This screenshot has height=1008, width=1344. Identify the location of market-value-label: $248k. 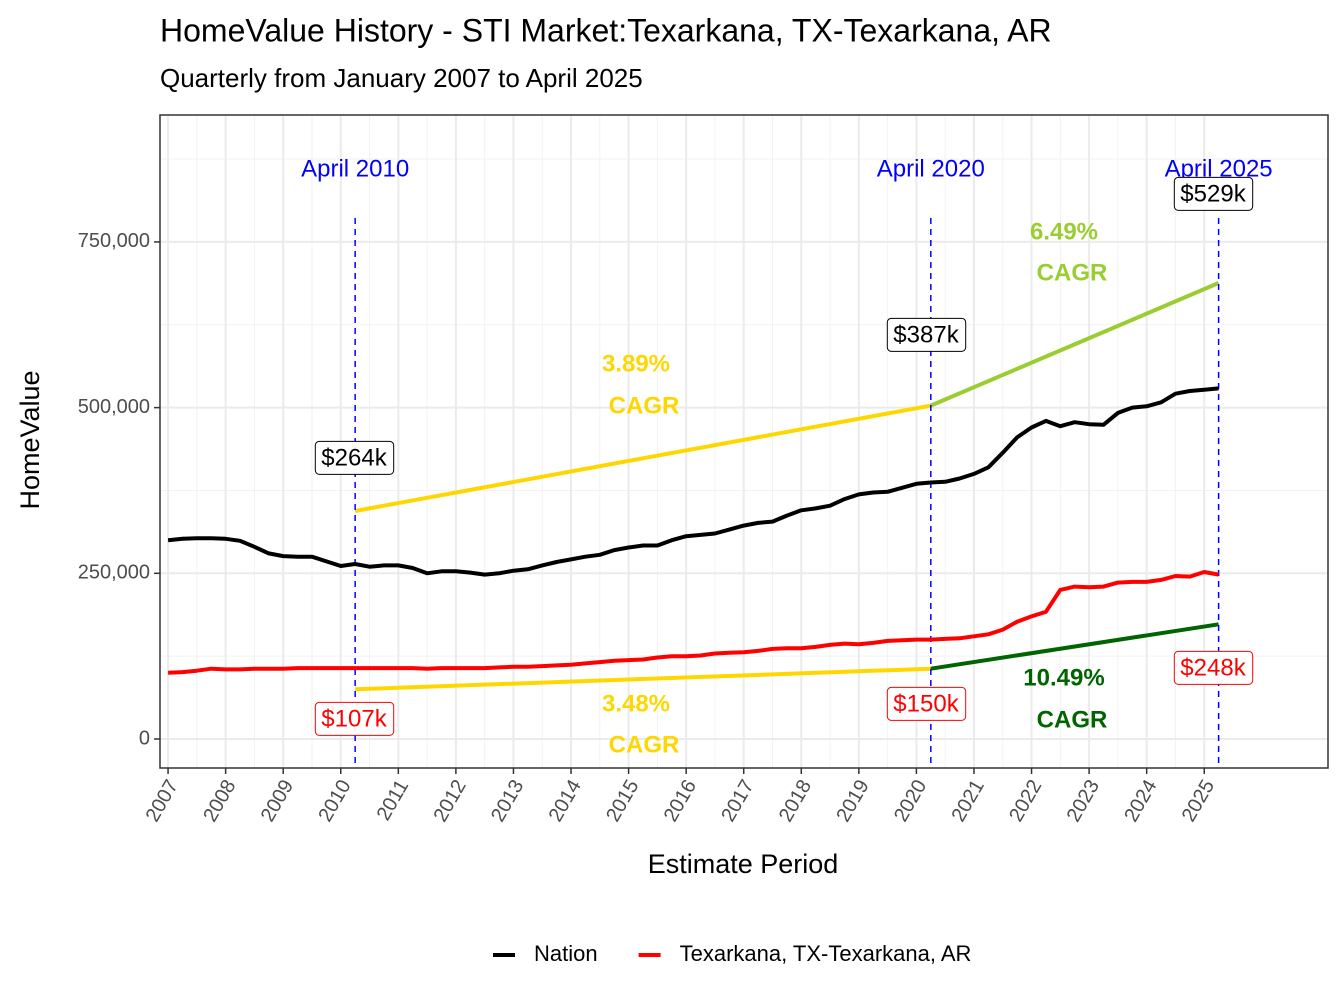
(1213, 667).